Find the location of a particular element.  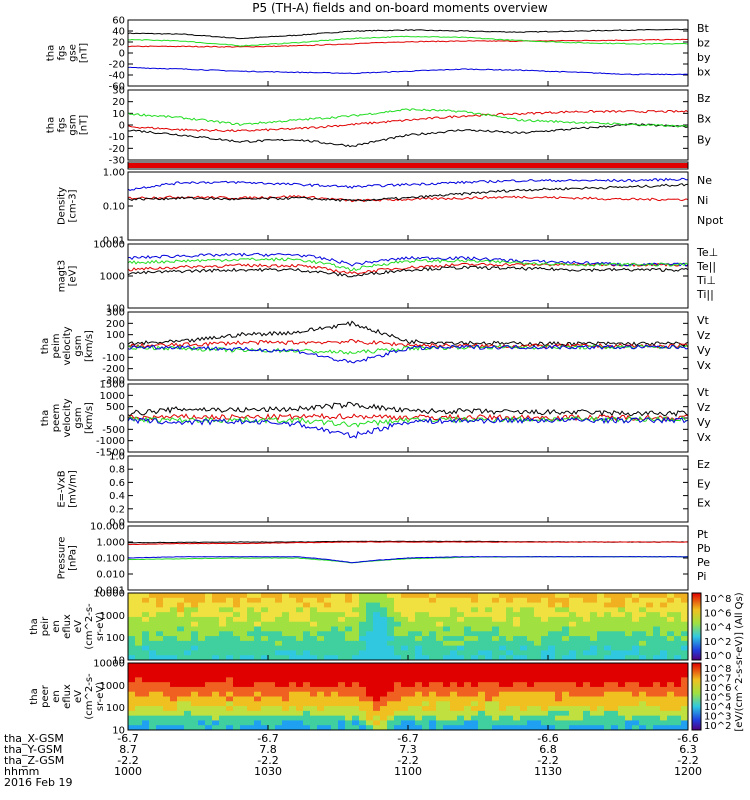

y-tick-label: -1500 is located at coordinates (110, 453).